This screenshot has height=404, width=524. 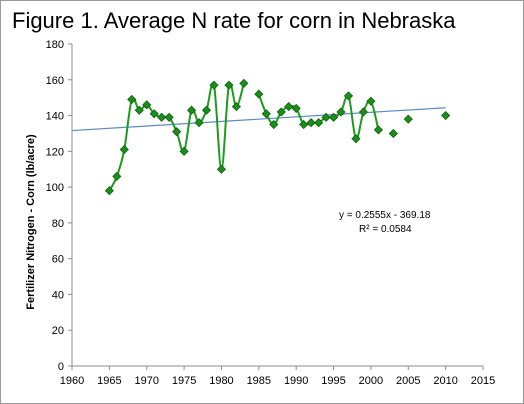 I want to click on x-tick-label: 1990, so click(x=296, y=381).